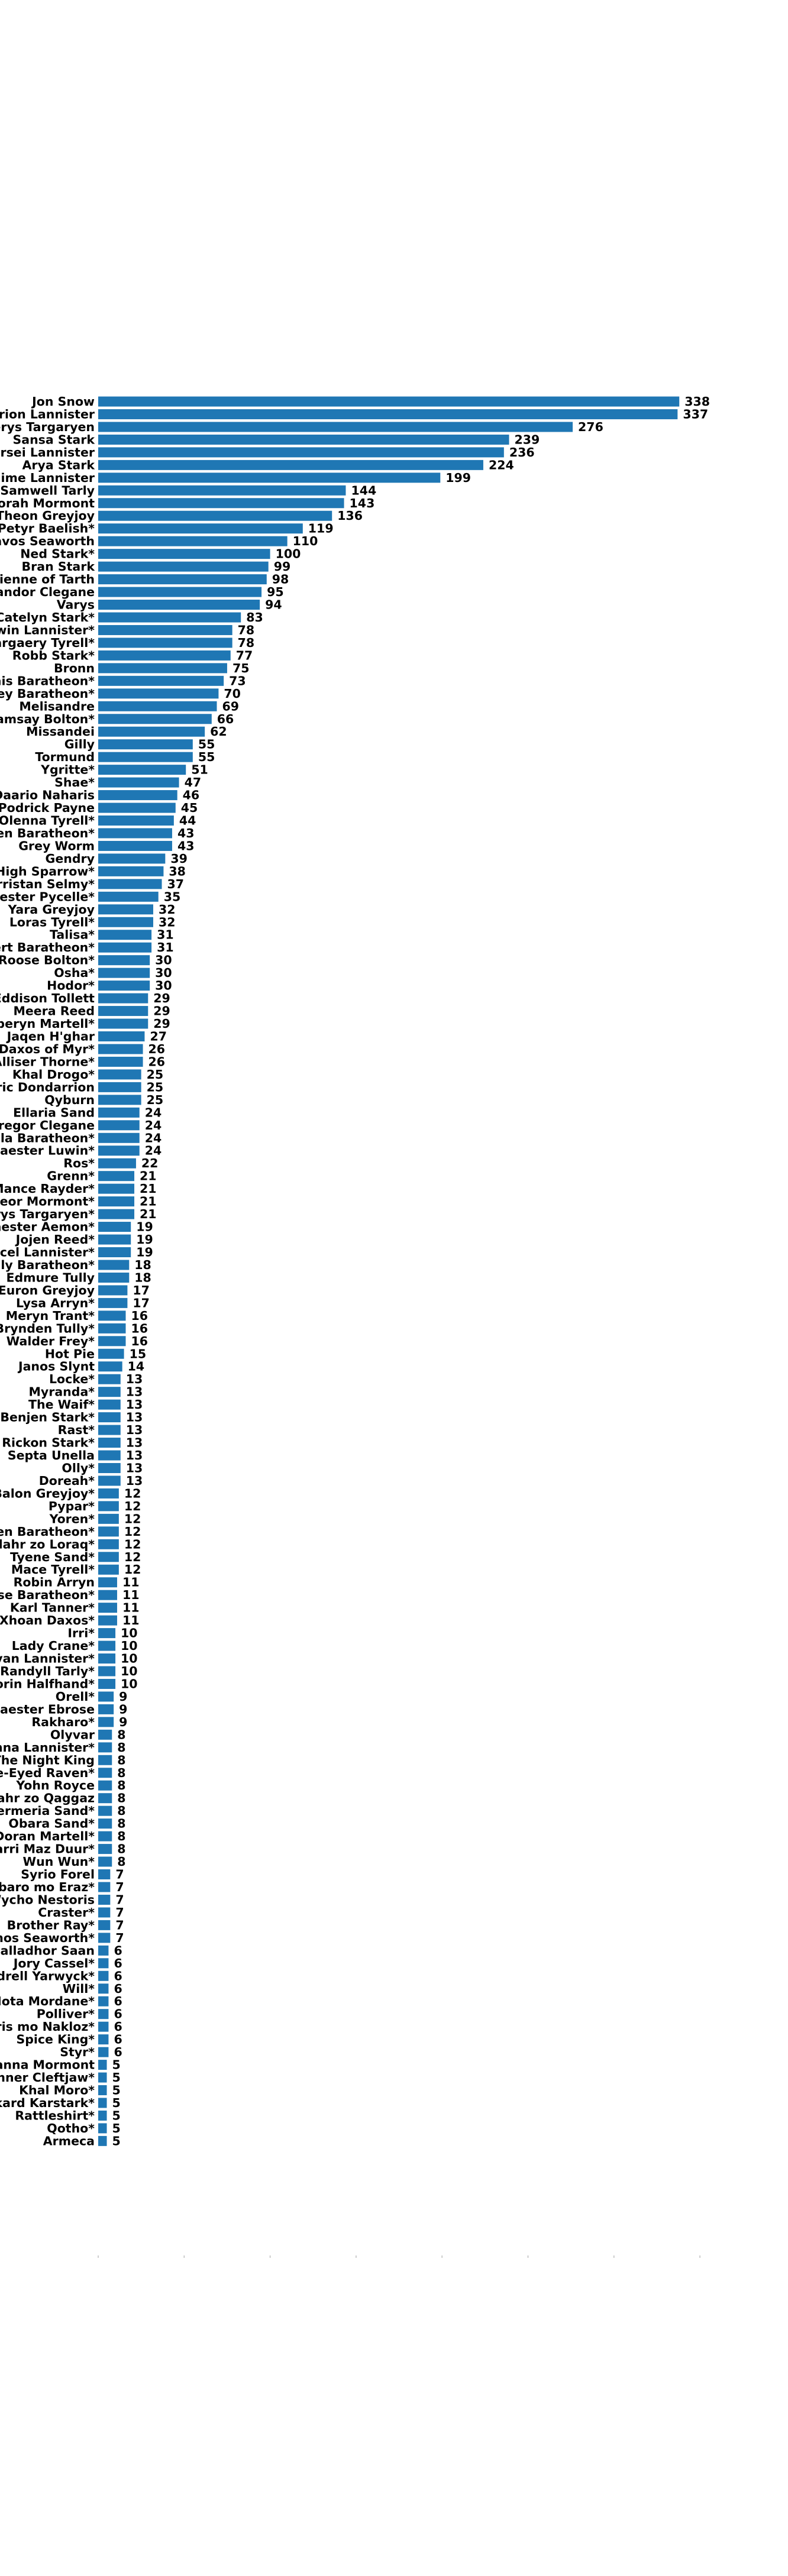 The height and width of the screenshot is (2576, 788). What do you see at coordinates (458, 478) in the screenshot?
I see `value-label: 199` at bounding box center [458, 478].